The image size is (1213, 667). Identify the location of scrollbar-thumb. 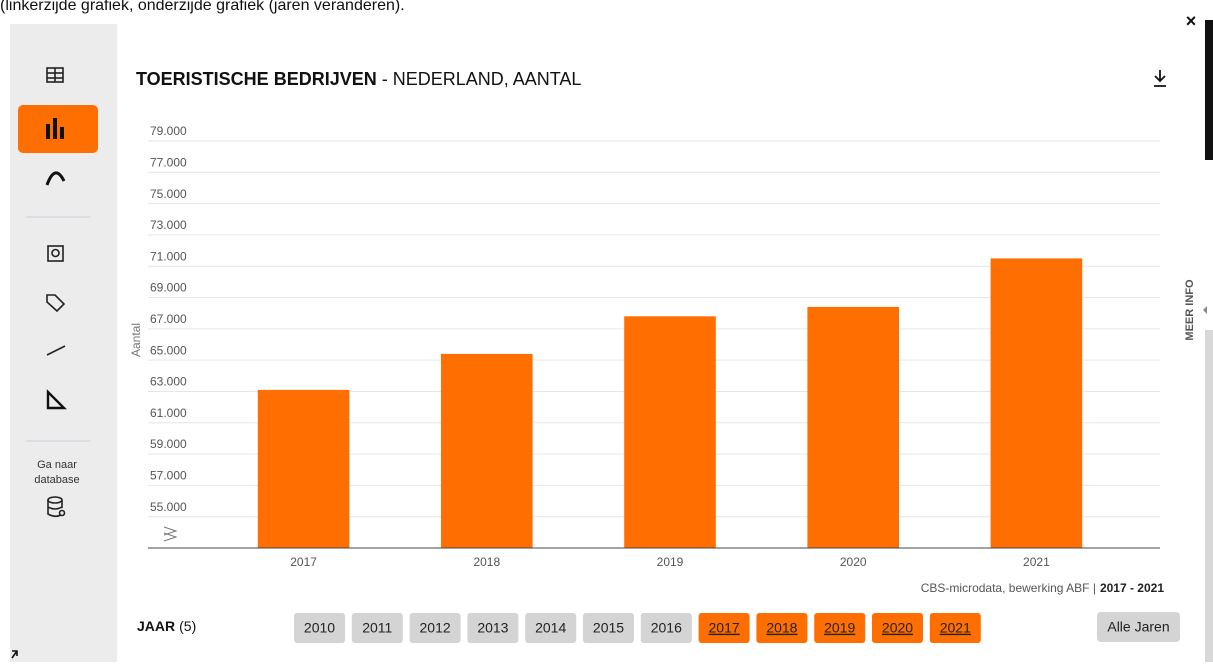
(1209, 90).